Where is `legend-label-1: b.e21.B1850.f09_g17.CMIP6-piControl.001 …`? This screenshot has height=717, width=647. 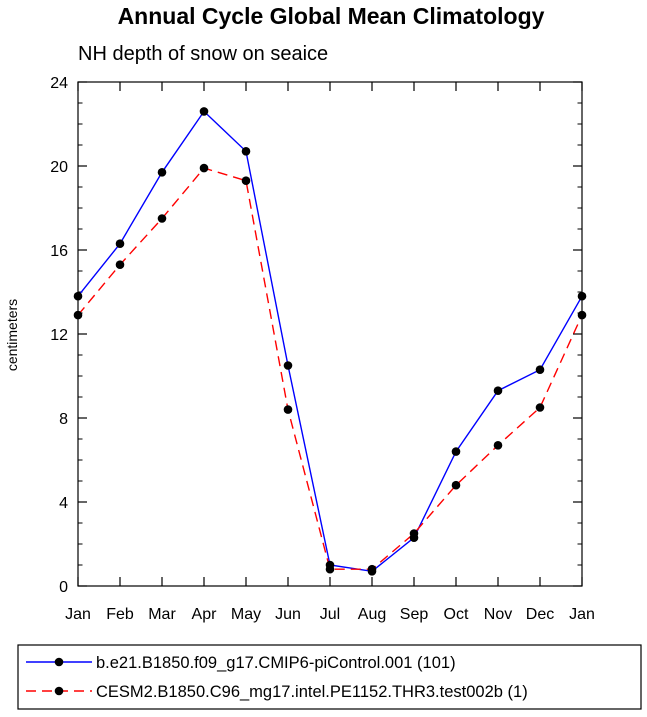 legend-label-1: b.e21.B1850.f09_g17.CMIP6-piControl.001 … is located at coordinates (276, 663).